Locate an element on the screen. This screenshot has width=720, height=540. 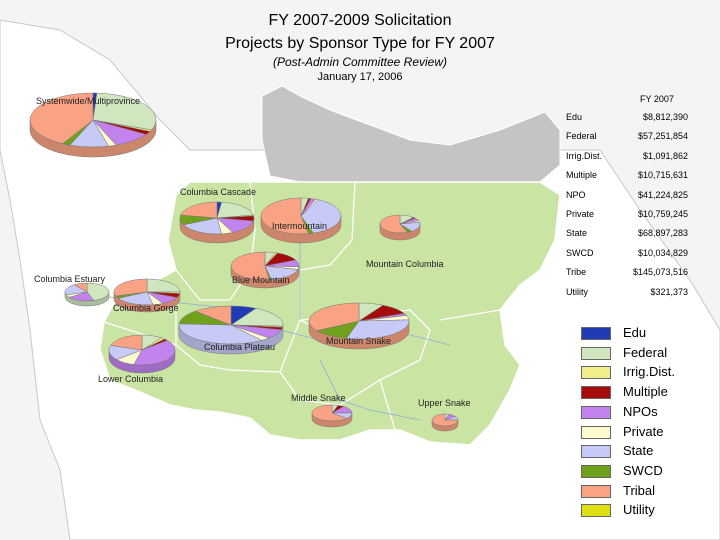
table-row: Federal $57,251,854 is located at coordinates (627, 138).